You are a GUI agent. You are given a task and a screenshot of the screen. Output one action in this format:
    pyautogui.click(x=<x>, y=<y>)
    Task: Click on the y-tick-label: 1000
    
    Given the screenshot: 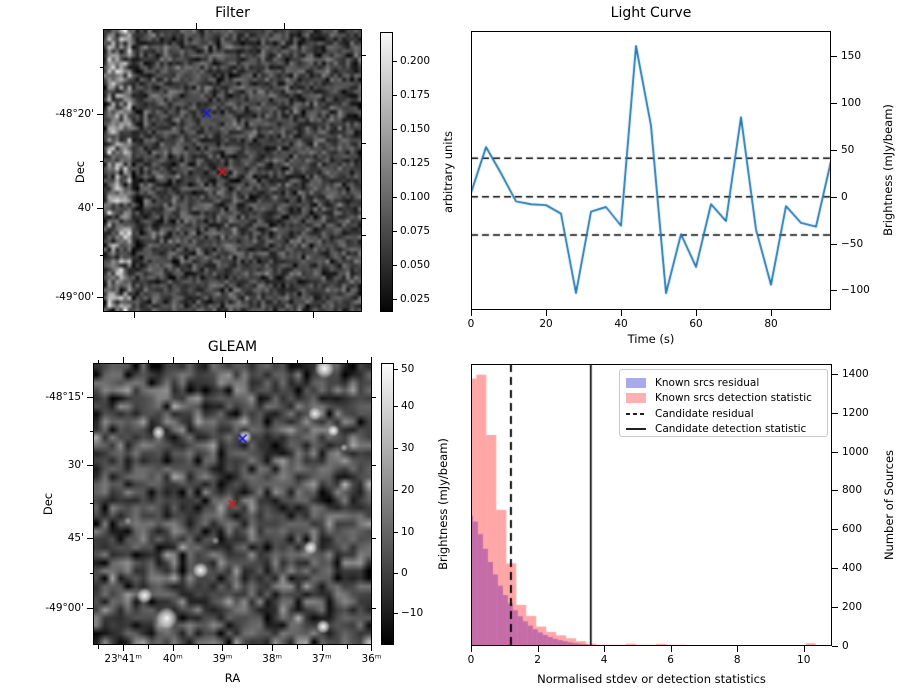 What is the action you would take?
    pyautogui.click(x=855, y=451)
    